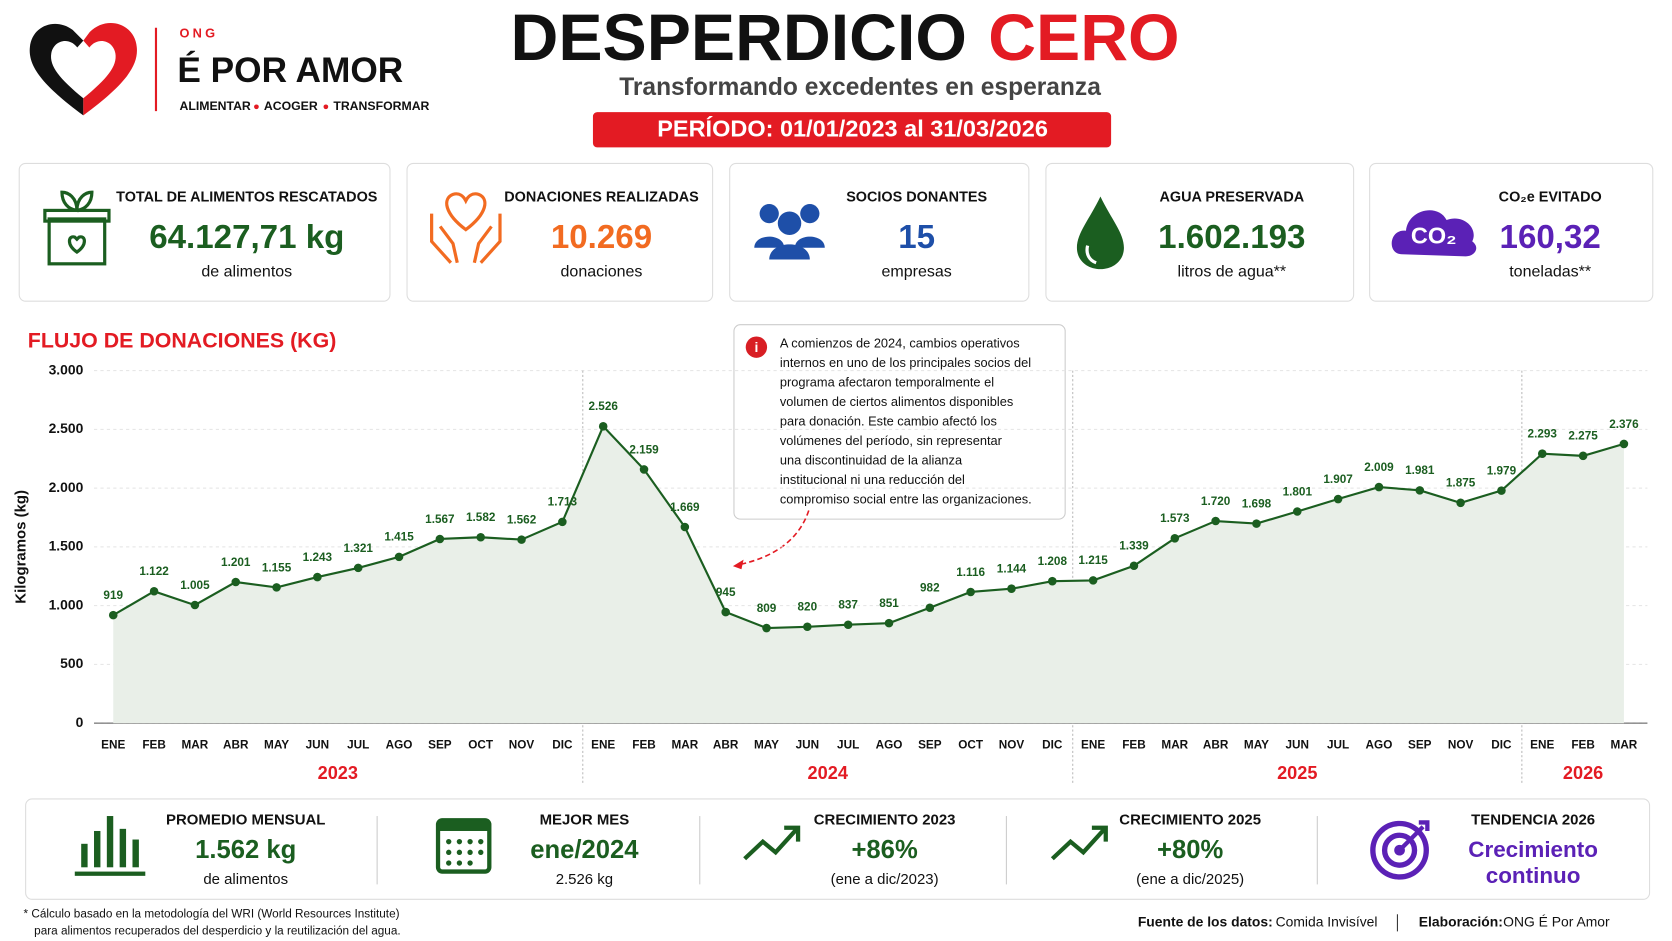 This screenshot has width=1672, height=941. I want to click on value-label: 1.698, so click(1257, 503).